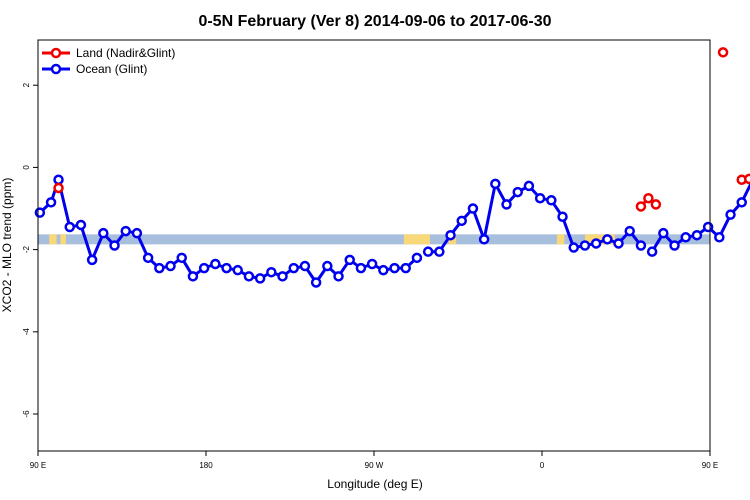  What do you see at coordinates (26, 414) in the screenshot?
I see `y-tick-label: -6` at bounding box center [26, 414].